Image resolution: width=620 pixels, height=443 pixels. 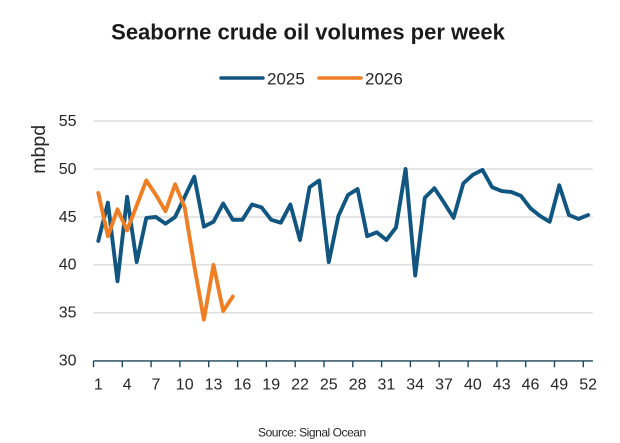 I want to click on svg-text: 35, so click(x=68, y=313).